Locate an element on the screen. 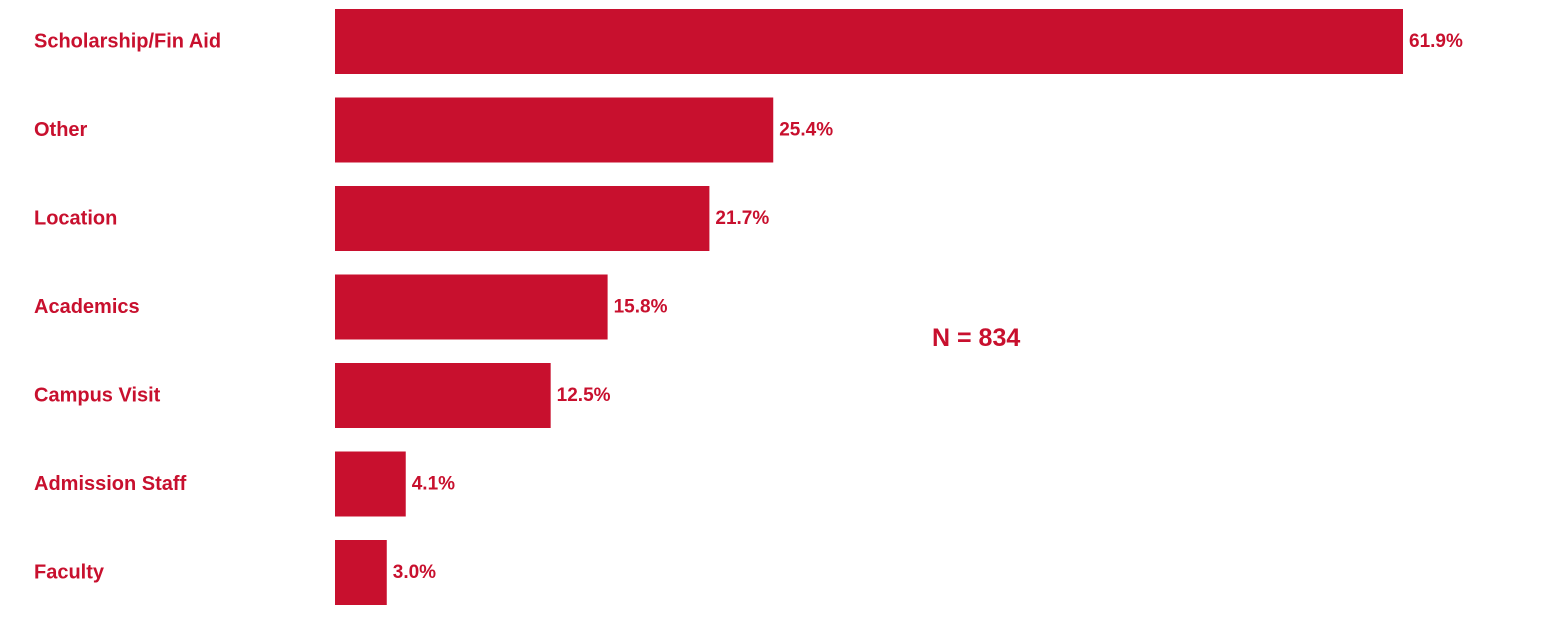 This screenshot has width=1547, height=643. category-label: Admission Staff is located at coordinates (110, 484).